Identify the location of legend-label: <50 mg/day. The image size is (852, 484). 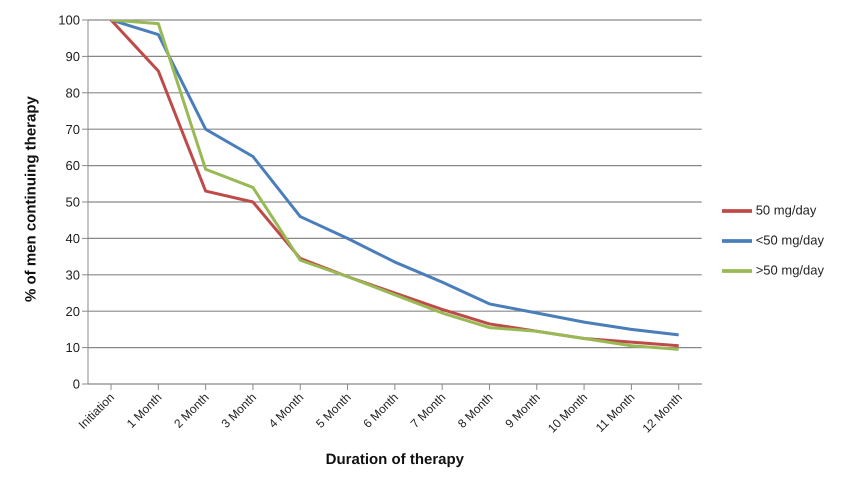
(790, 240).